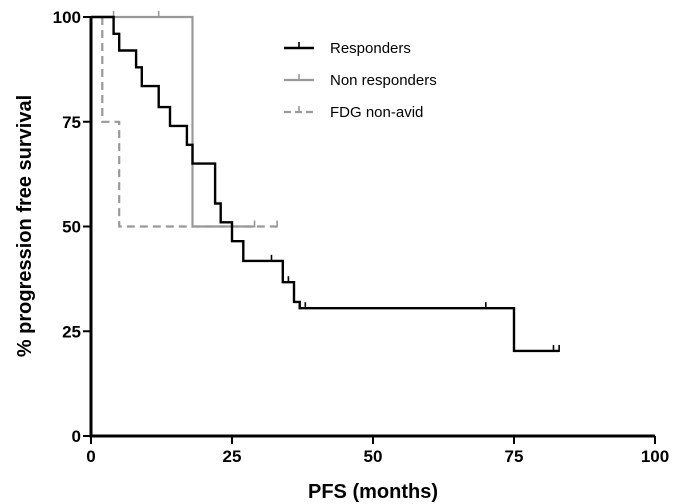  Describe the element at coordinates (373, 492) in the screenshot. I see `x-axis-title: PFS (months)` at that location.